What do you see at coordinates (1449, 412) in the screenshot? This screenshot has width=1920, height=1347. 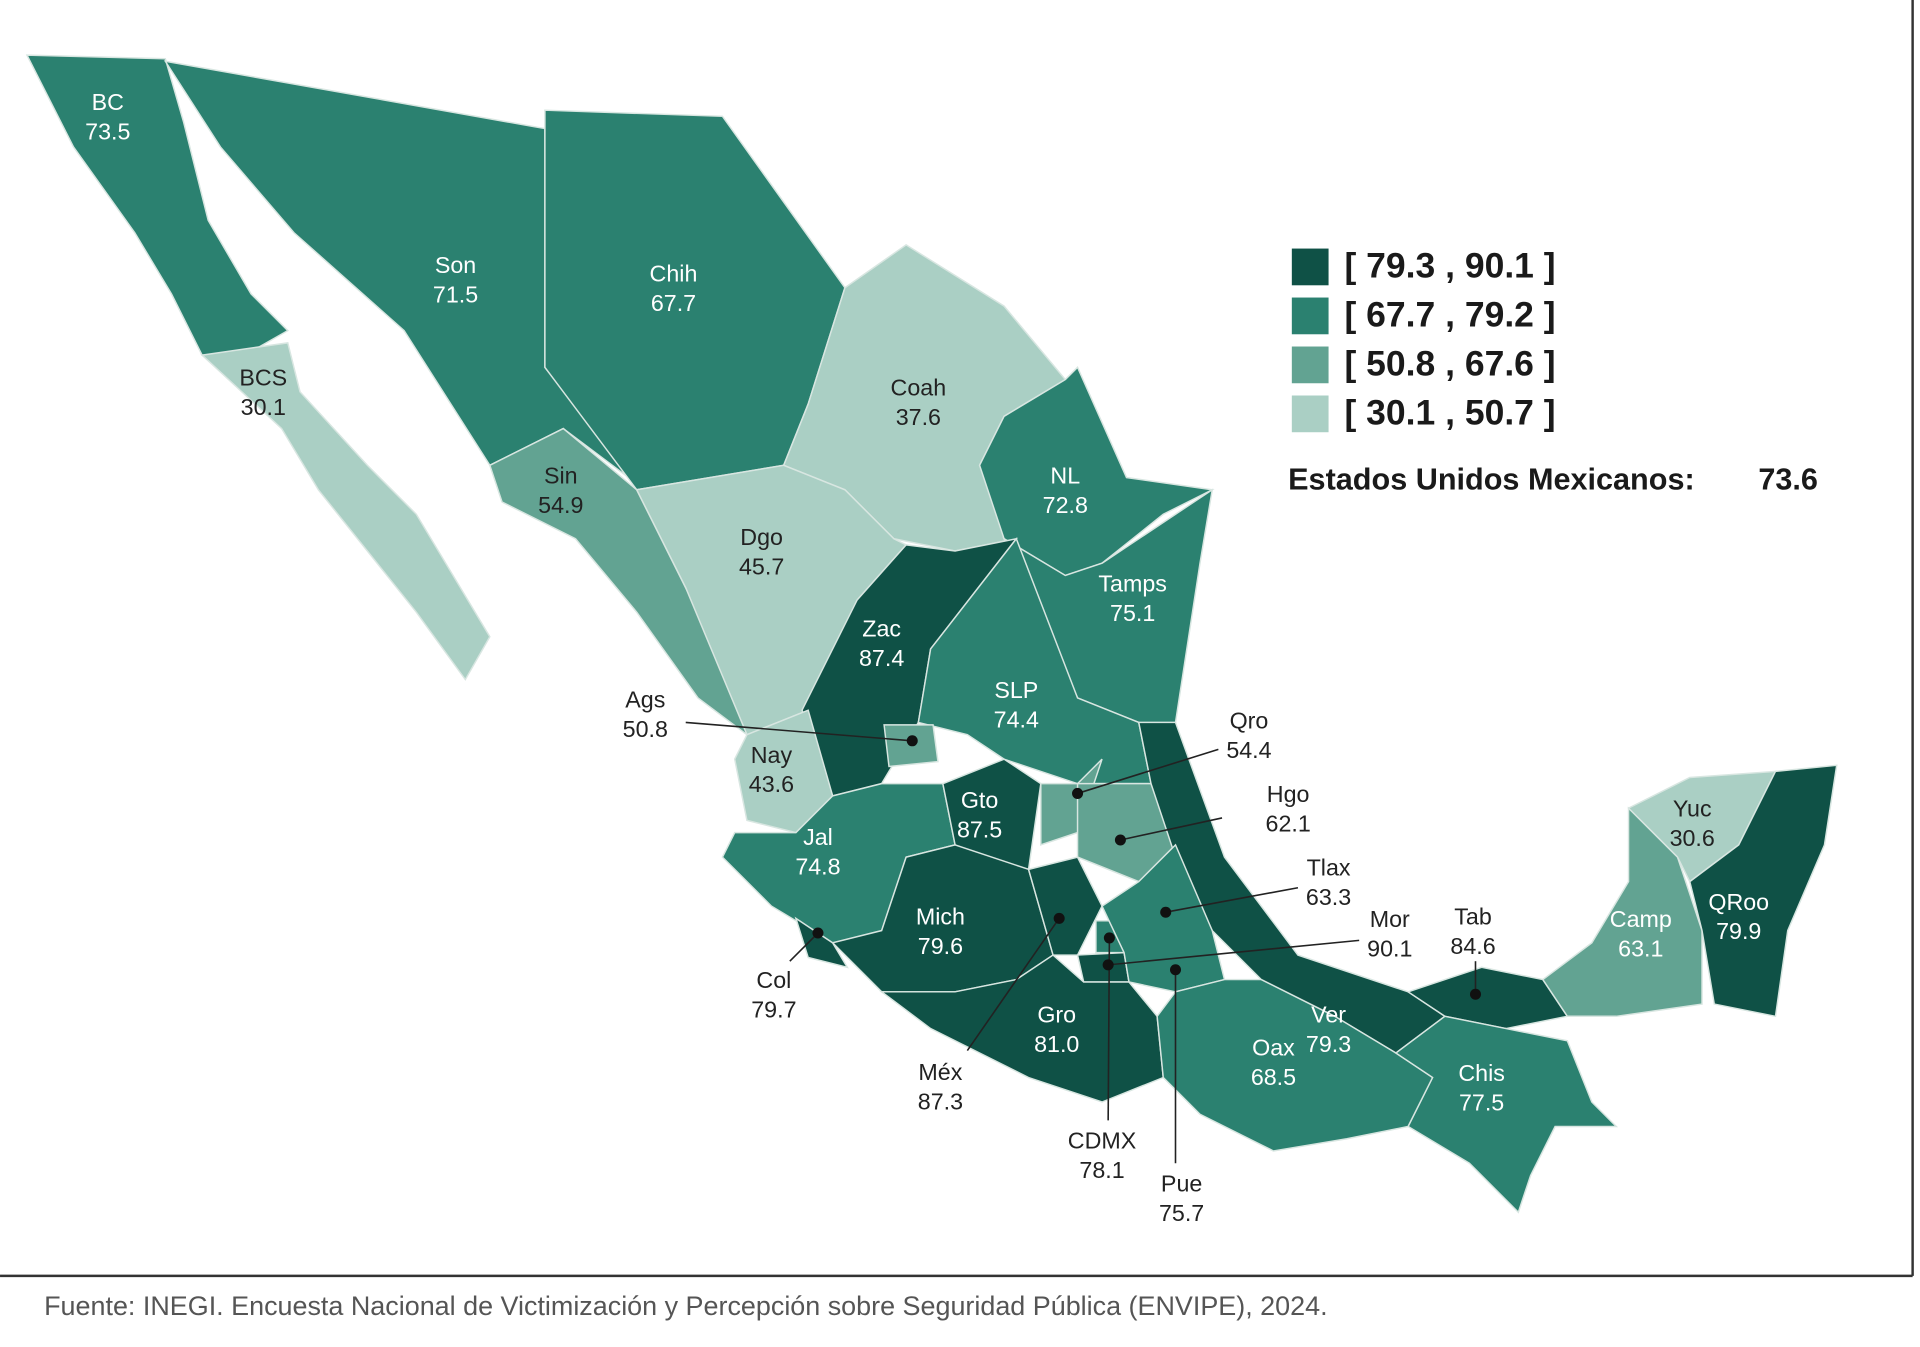 I see `legend-label: [ 30.1 , 50.7 ]` at bounding box center [1449, 412].